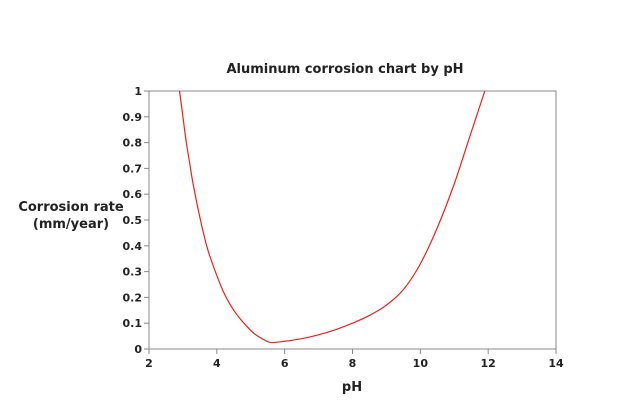 The image size is (630, 420). Describe the element at coordinates (149, 363) in the screenshot. I see `x-tick-label: 2` at that location.